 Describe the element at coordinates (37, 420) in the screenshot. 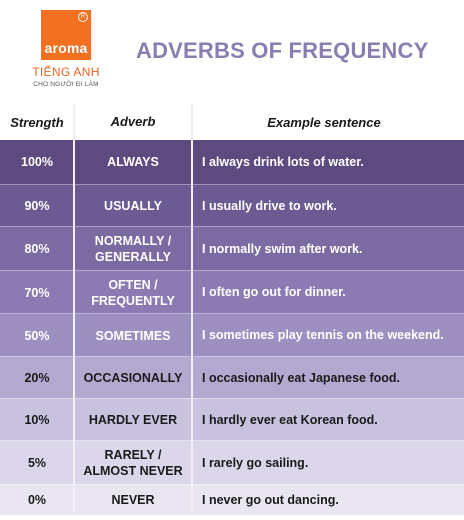

I see `strength-cell: 10%` at that location.